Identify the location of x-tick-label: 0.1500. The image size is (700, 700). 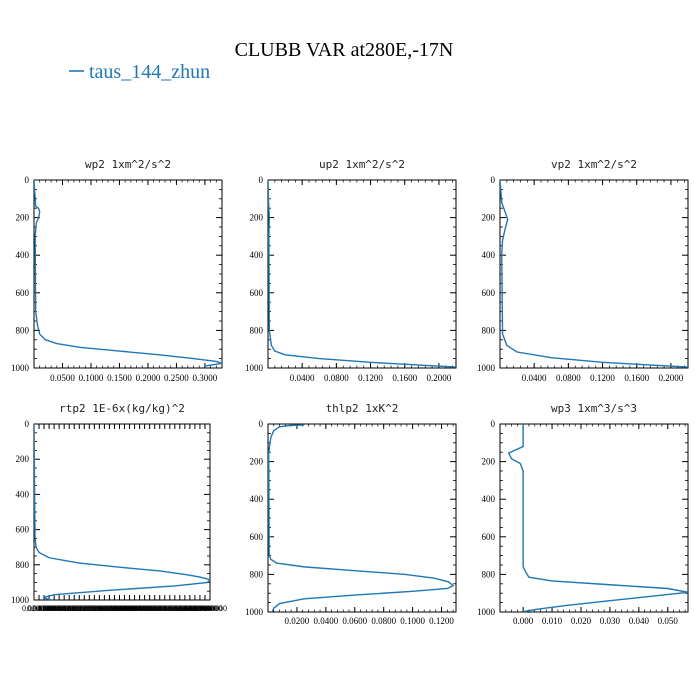
(119, 378).